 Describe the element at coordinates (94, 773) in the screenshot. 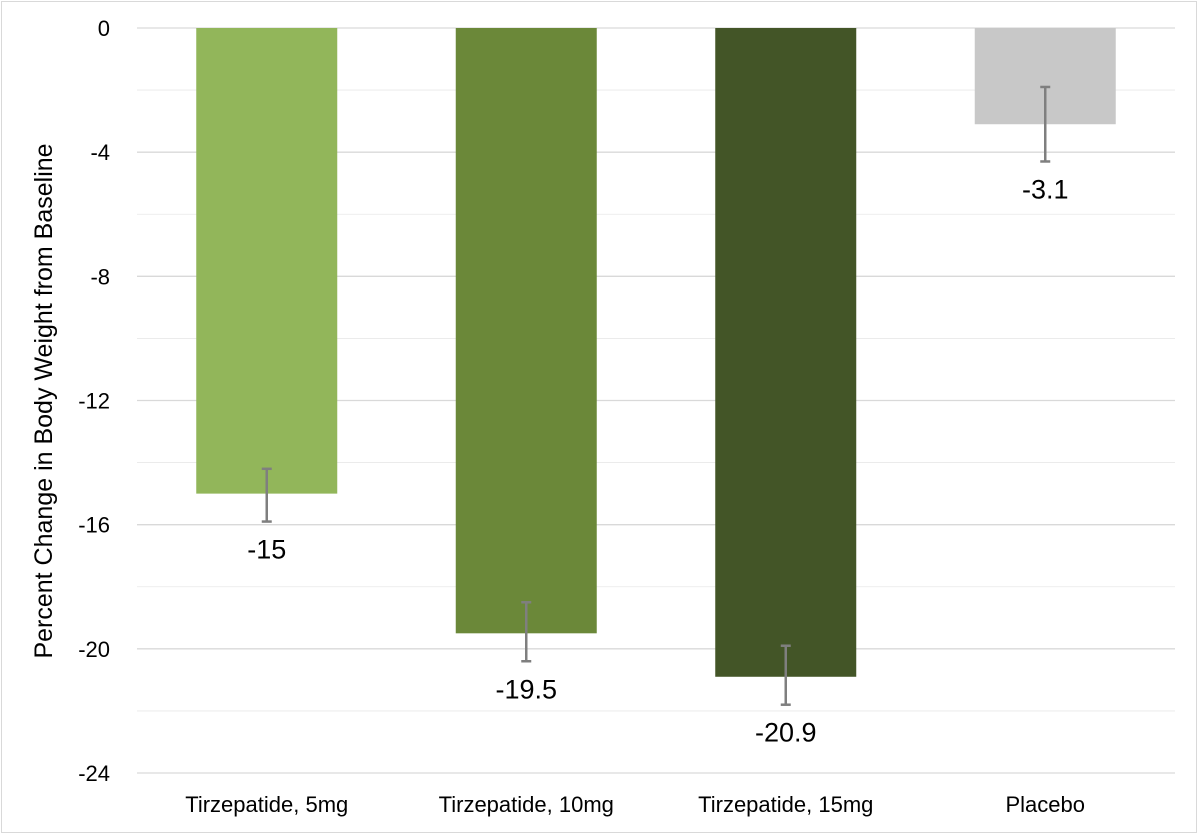

I see `y-tick-label: -24` at that location.